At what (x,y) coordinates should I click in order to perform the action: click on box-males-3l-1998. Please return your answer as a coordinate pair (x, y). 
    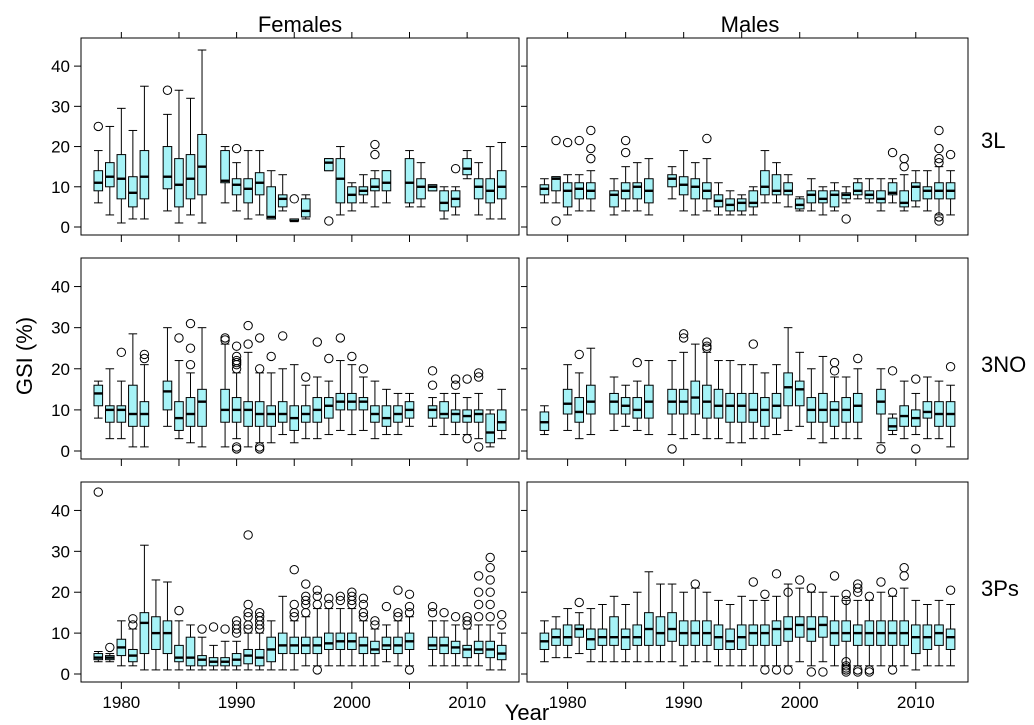
    Looking at the image, I should click on (776, 183).